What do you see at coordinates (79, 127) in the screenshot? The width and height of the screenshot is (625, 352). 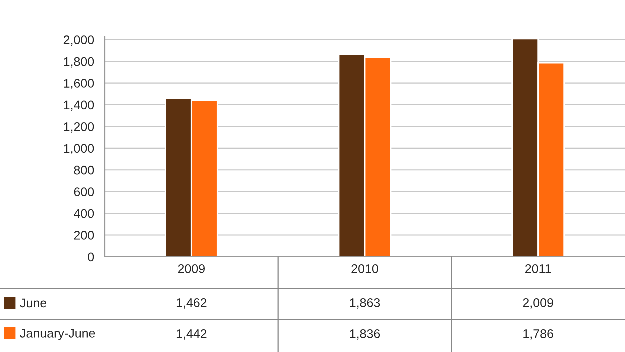 I see `y-tick-label: 1,200` at bounding box center [79, 127].